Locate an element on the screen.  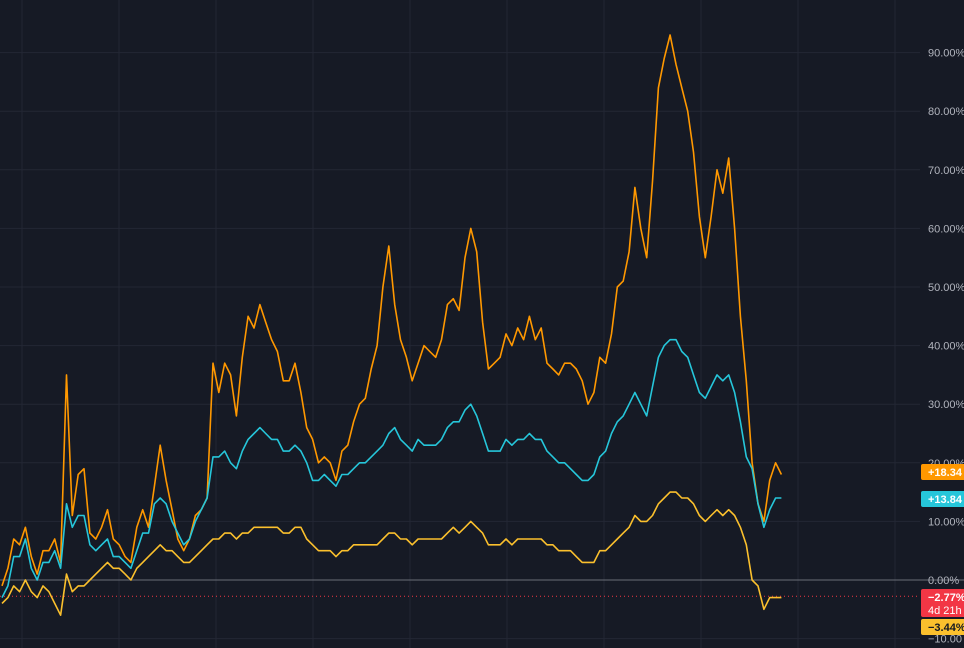
series-1-last-value-badge-text: +13.84 is located at coordinates (945, 500).